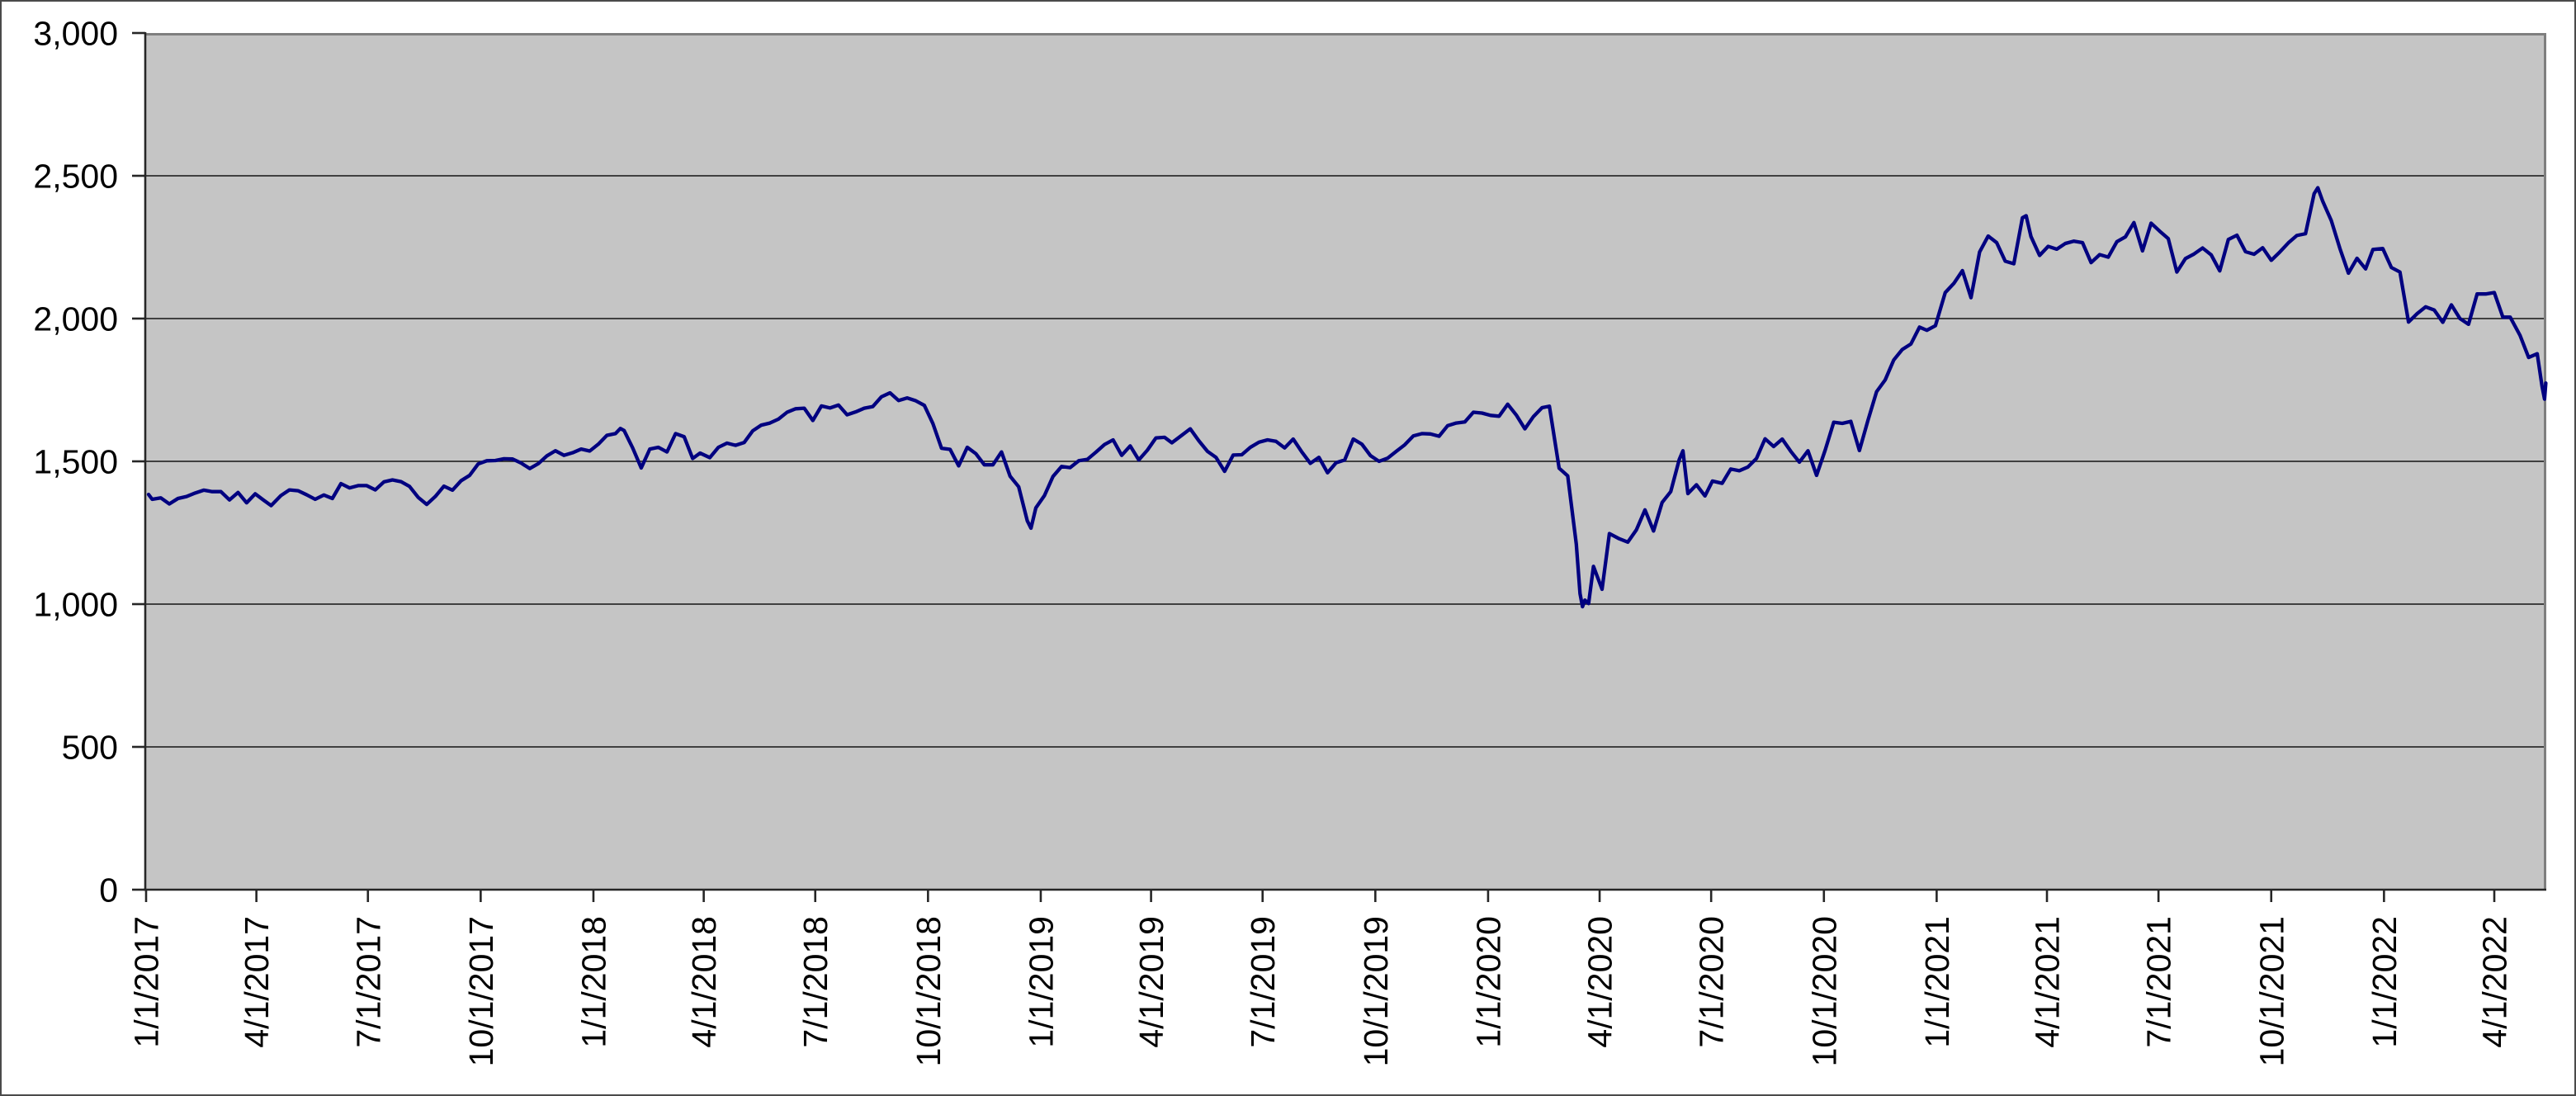 Image resolution: width=2576 pixels, height=1096 pixels. What do you see at coordinates (2495, 982) in the screenshot?
I see `x-tick-label: 4/1/2022` at bounding box center [2495, 982].